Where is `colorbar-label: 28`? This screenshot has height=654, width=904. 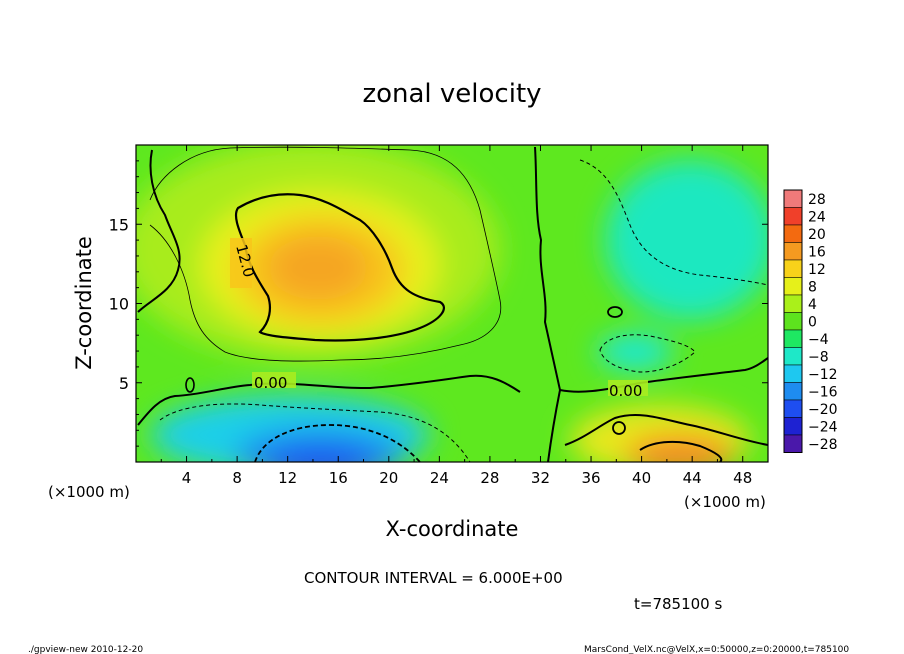
colorbar-label: 28 is located at coordinates (817, 200).